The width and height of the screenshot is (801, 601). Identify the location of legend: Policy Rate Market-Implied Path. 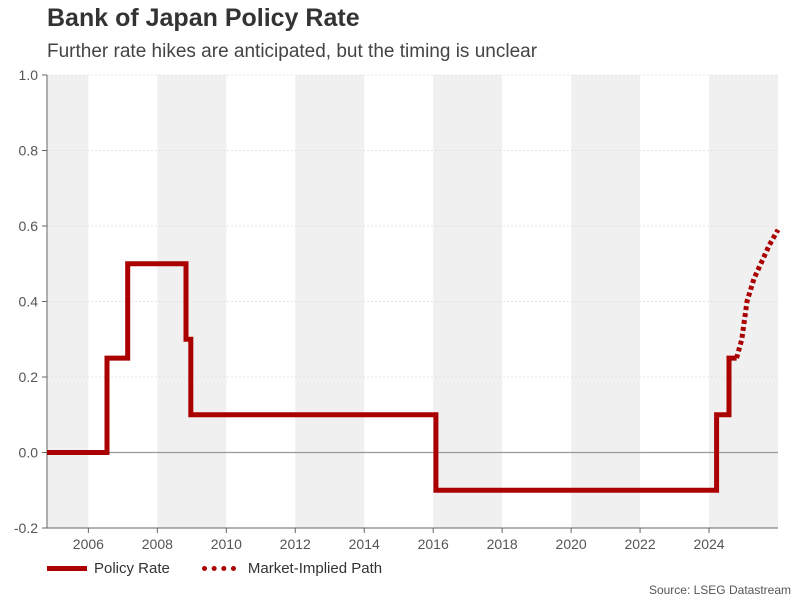
(228, 568).